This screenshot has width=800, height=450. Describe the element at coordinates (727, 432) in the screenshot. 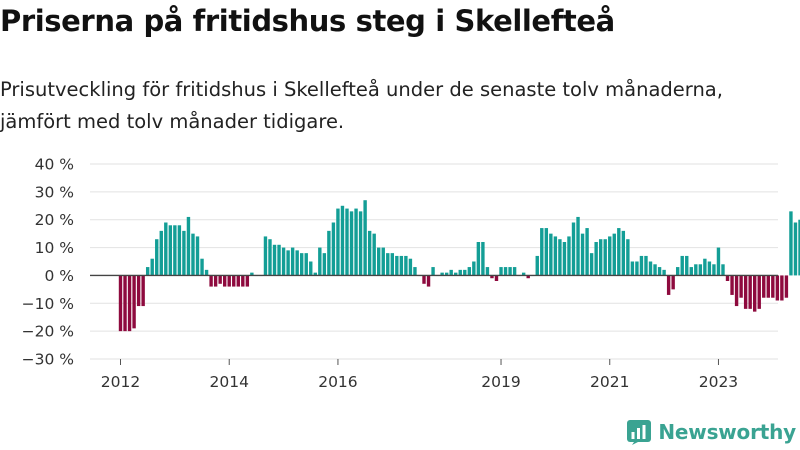

I see `brand-name: Newsworthy` at that location.